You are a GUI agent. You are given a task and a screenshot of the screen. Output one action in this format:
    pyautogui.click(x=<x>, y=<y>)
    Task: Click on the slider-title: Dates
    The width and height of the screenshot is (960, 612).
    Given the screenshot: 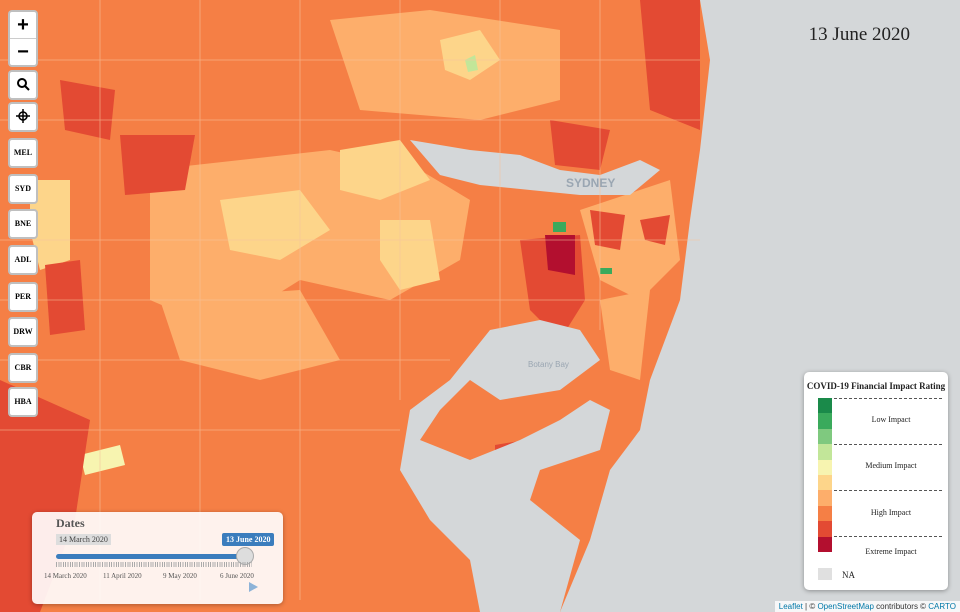 What is the action you would take?
    pyautogui.click(x=70, y=523)
    